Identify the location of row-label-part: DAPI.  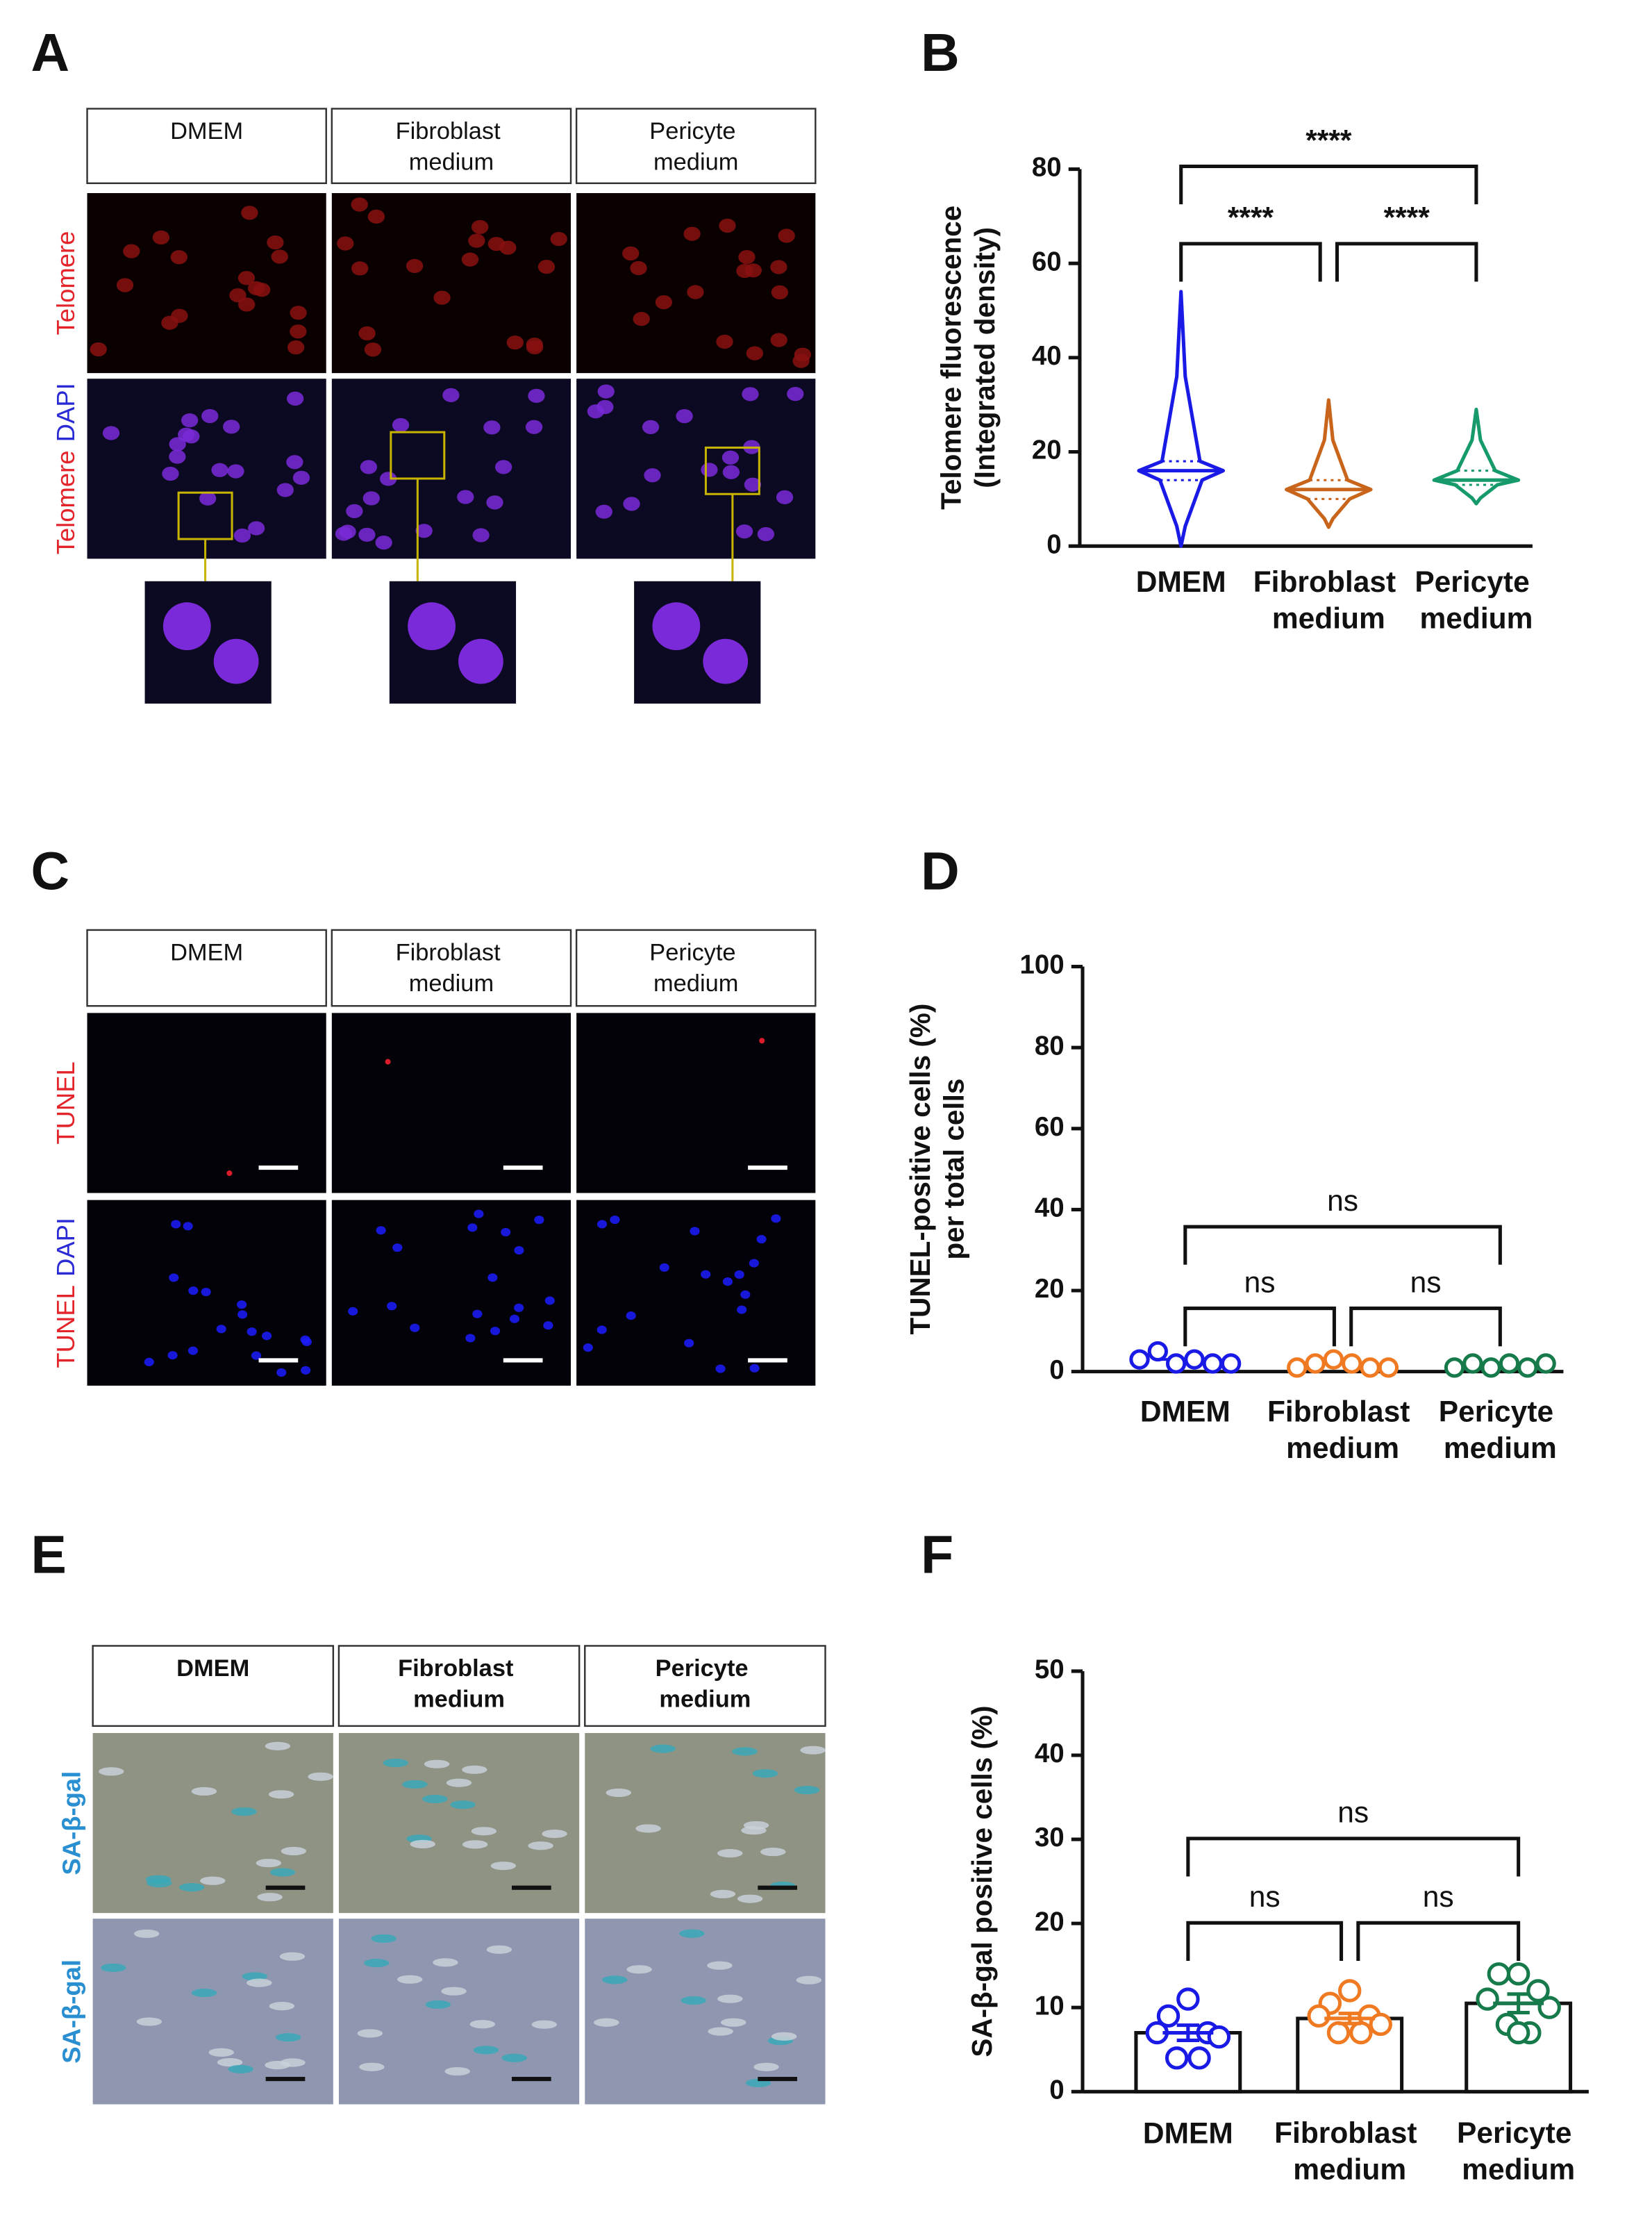
(65, 1247).